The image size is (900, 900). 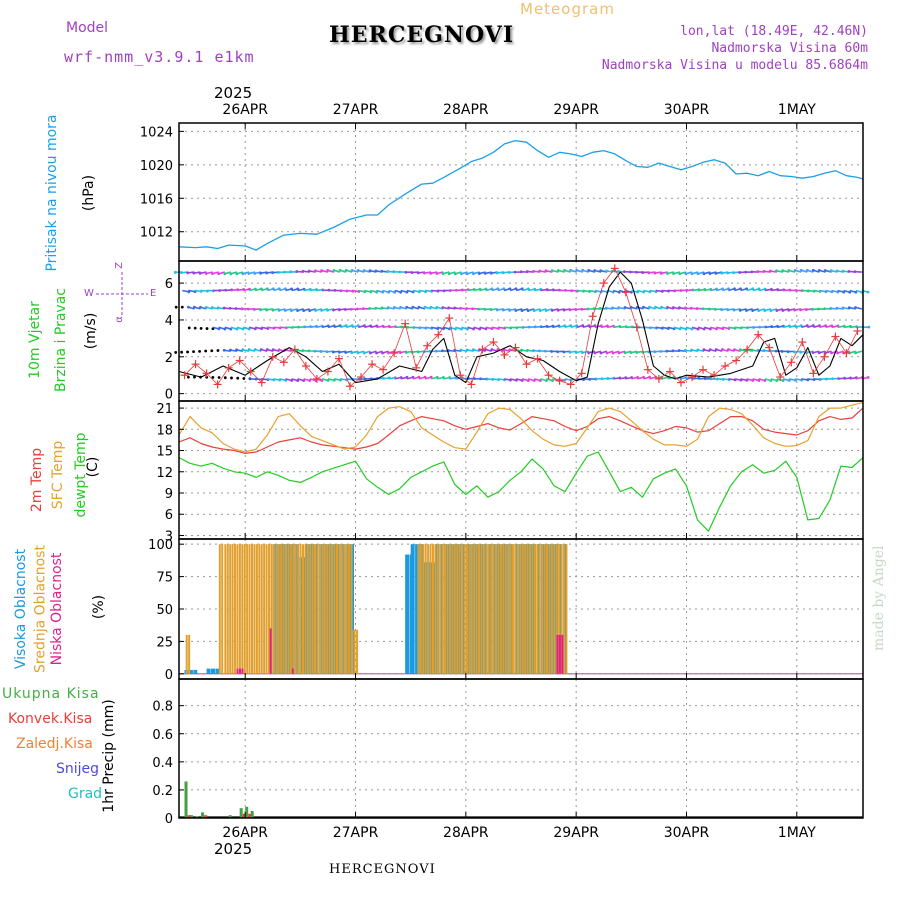 What do you see at coordinates (164, 642) in the screenshot?
I see `cloud-ytick-label: 25` at bounding box center [164, 642].